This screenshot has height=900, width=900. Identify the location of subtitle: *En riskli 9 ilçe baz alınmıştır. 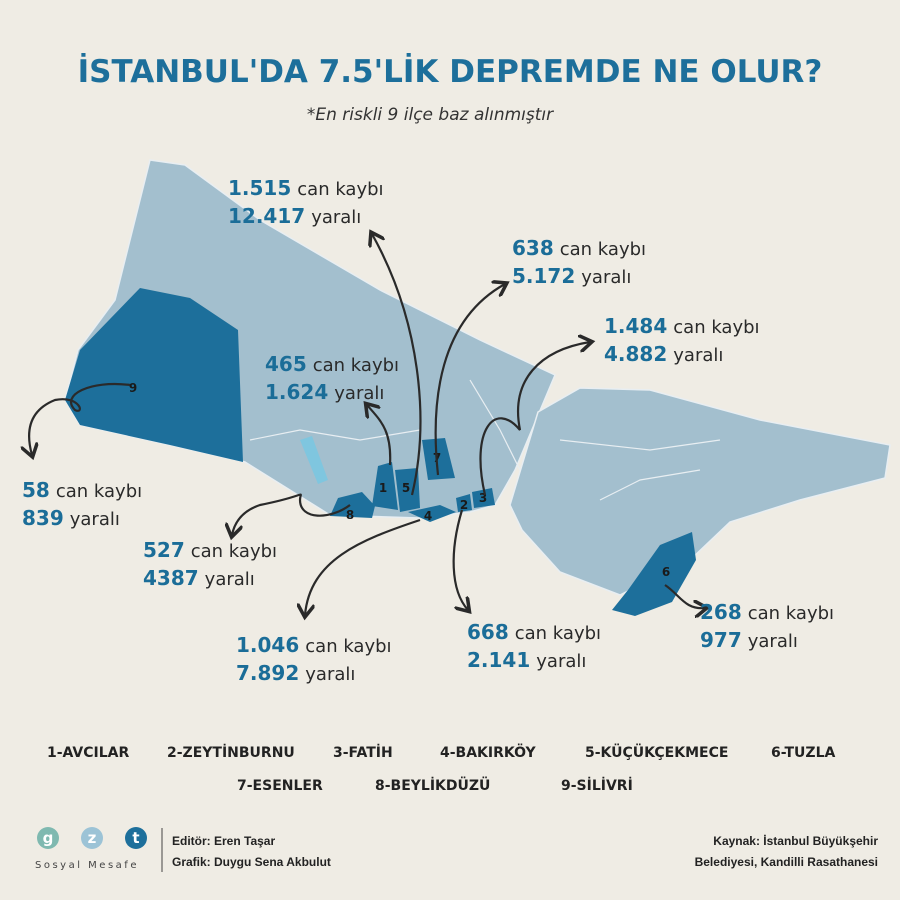
(430, 115).